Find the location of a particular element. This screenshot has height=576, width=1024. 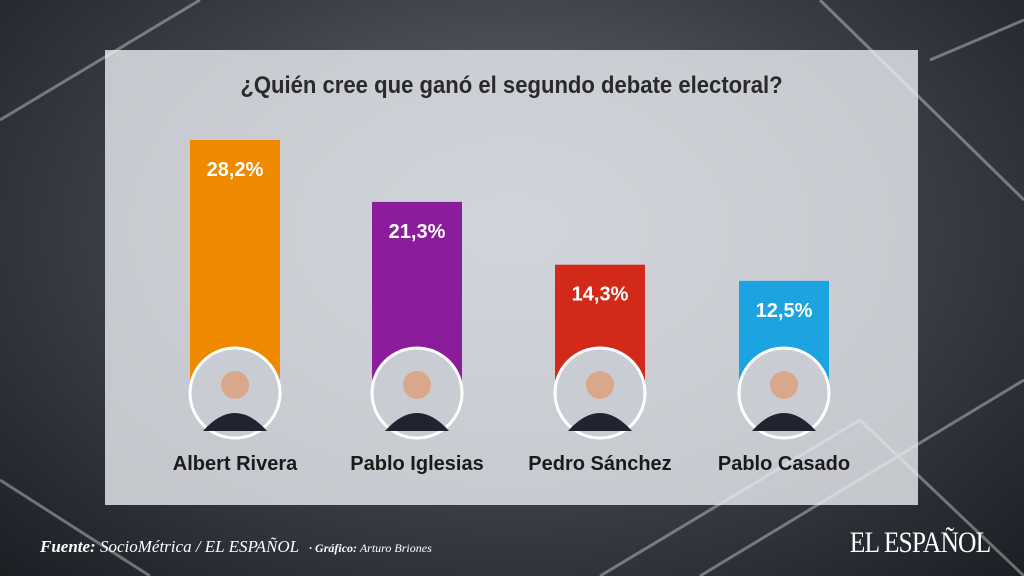

source-label: Fuente: is located at coordinates (68, 546).